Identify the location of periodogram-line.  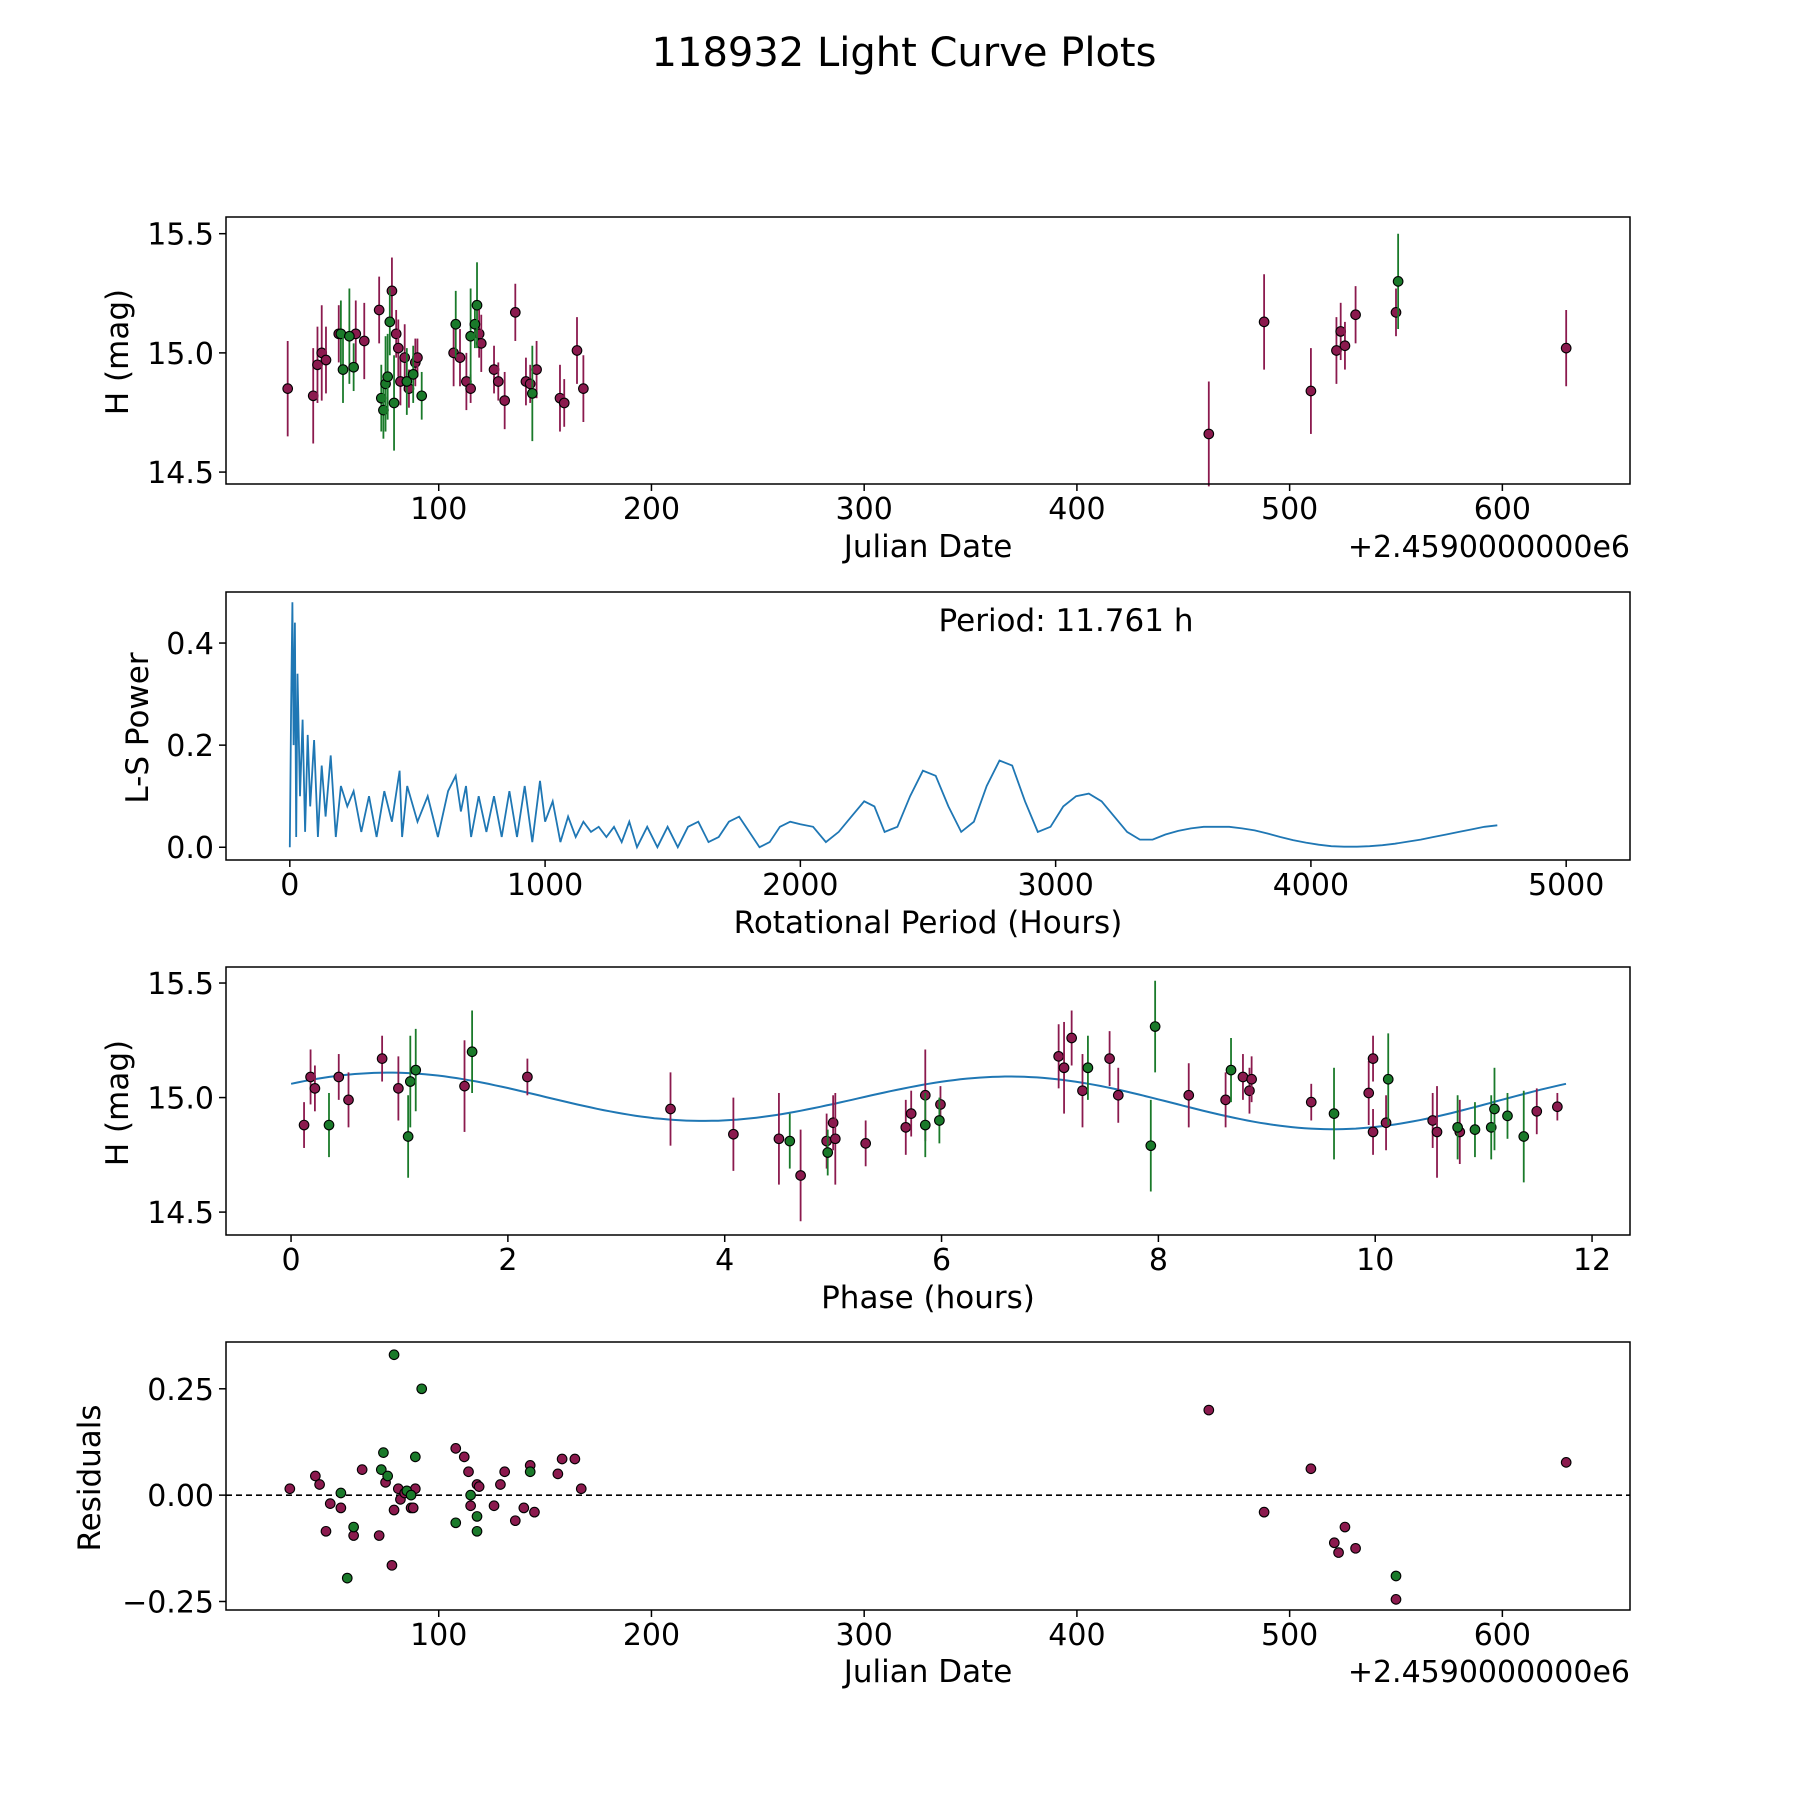
(893, 726).